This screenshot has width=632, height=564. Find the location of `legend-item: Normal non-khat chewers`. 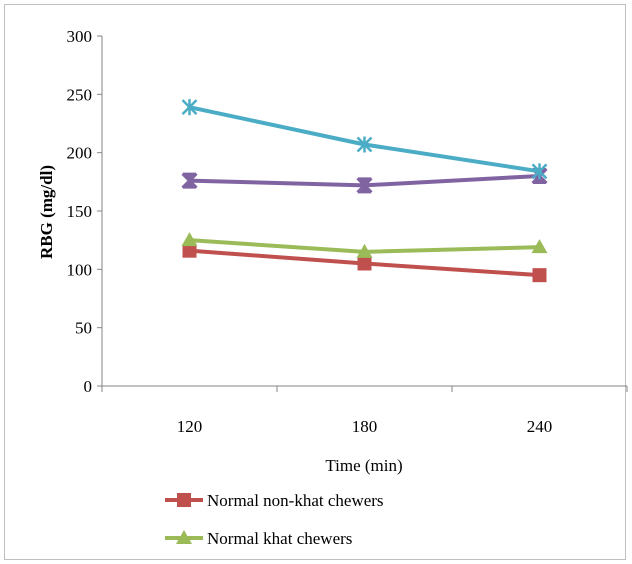

legend-item: Normal non-khat chewers is located at coordinates (274, 500).